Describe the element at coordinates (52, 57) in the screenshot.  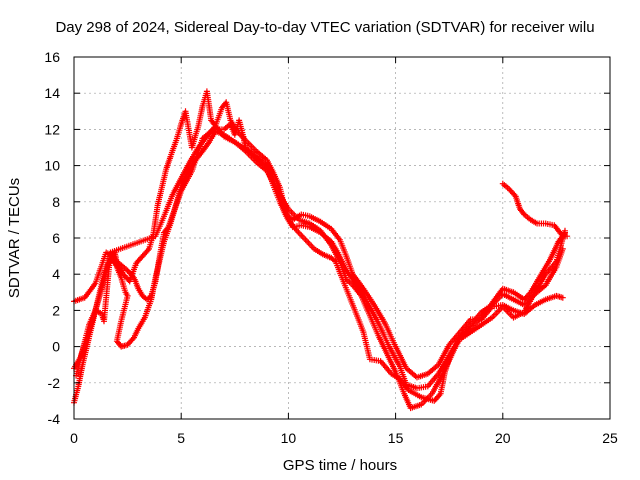
I see `y-tick-label: 16` at that location.